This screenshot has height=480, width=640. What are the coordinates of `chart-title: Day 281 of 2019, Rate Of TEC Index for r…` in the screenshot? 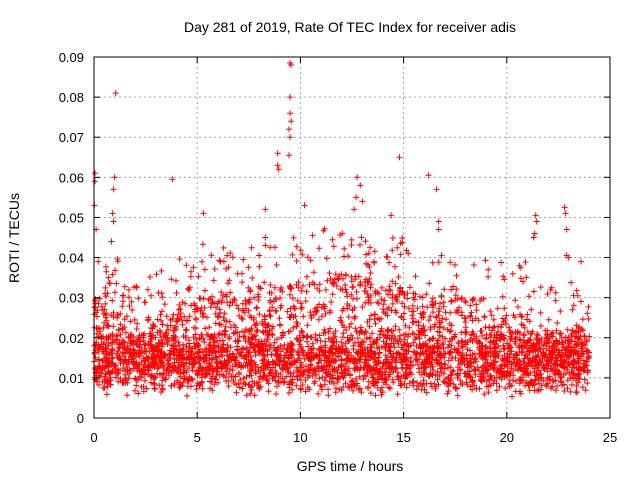 It's located at (350, 27).